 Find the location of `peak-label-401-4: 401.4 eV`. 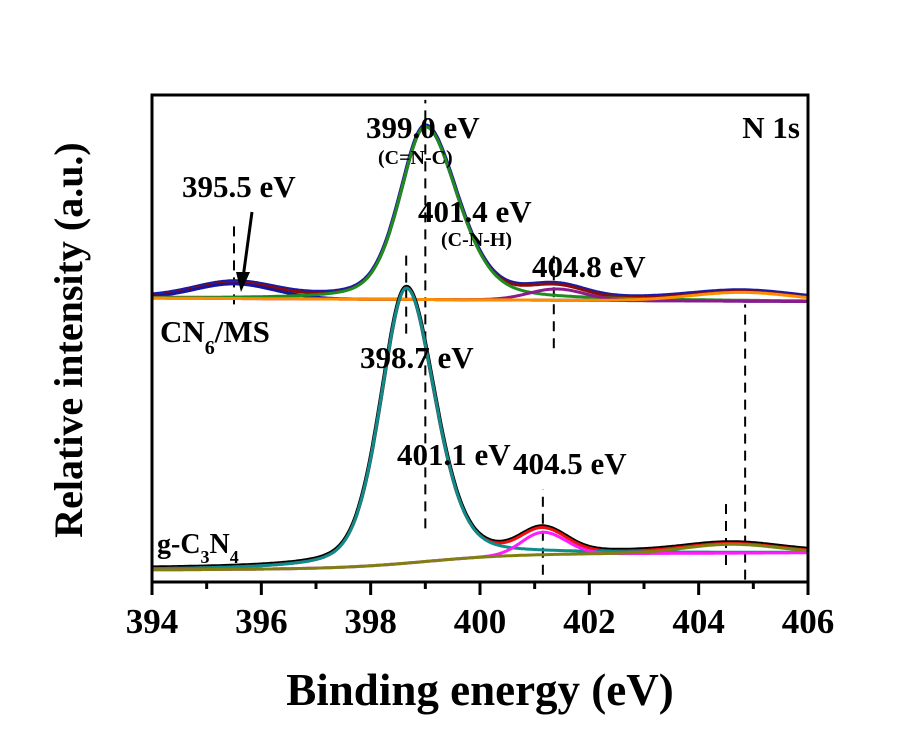

peak-label-401-4: 401.4 eV is located at coordinates (475, 211).